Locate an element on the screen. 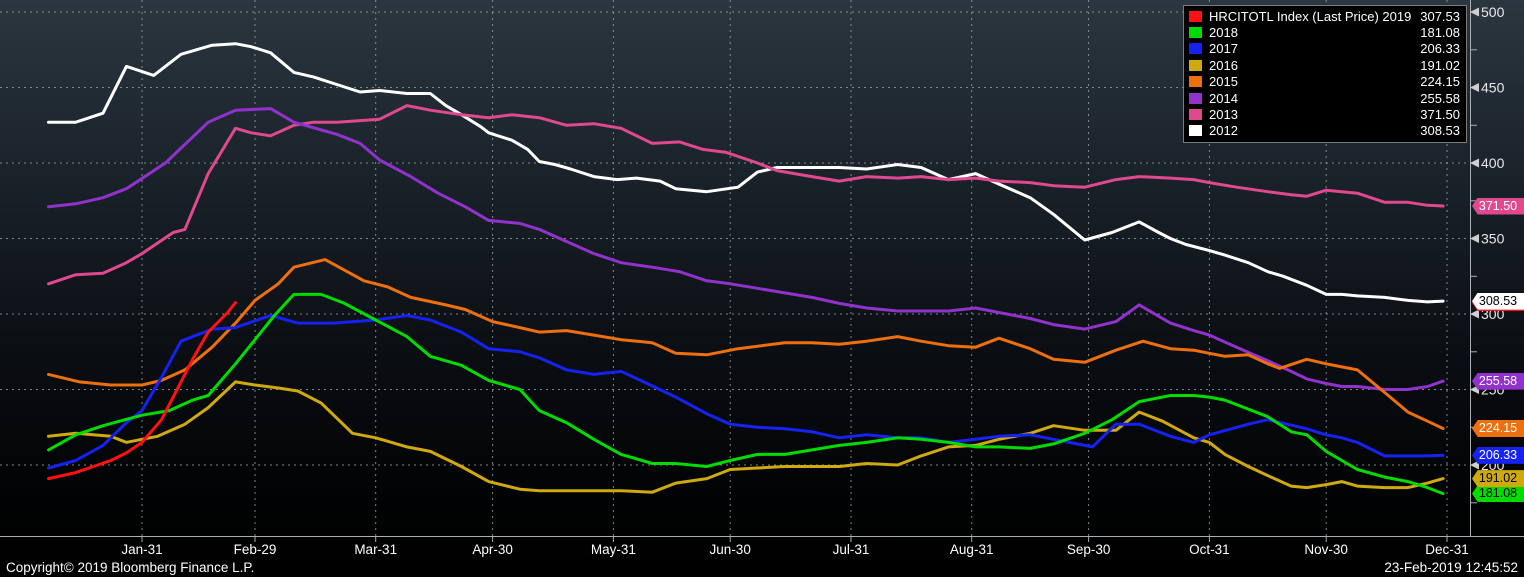 The height and width of the screenshot is (577, 1524). price-tag-2013: 371.50 is located at coordinates (1498, 206).